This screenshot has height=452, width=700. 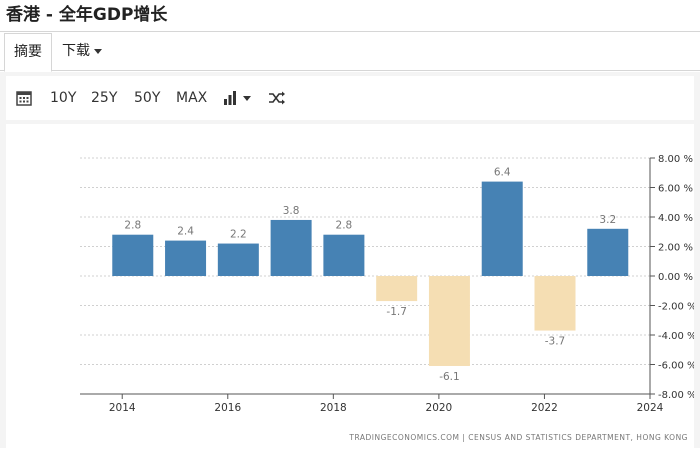 I want to click on x-tick-label: 2018, so click(x=333, y=408).